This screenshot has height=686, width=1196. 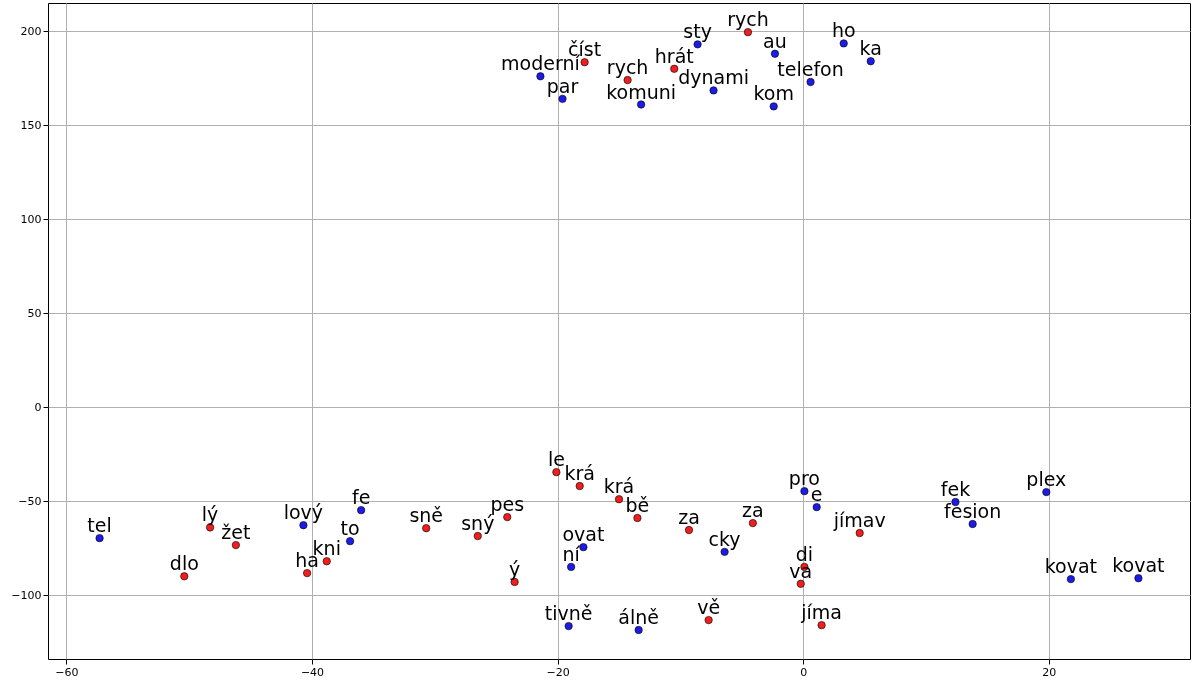 I want to click on annotation: álně, so click(x=638, y=617).